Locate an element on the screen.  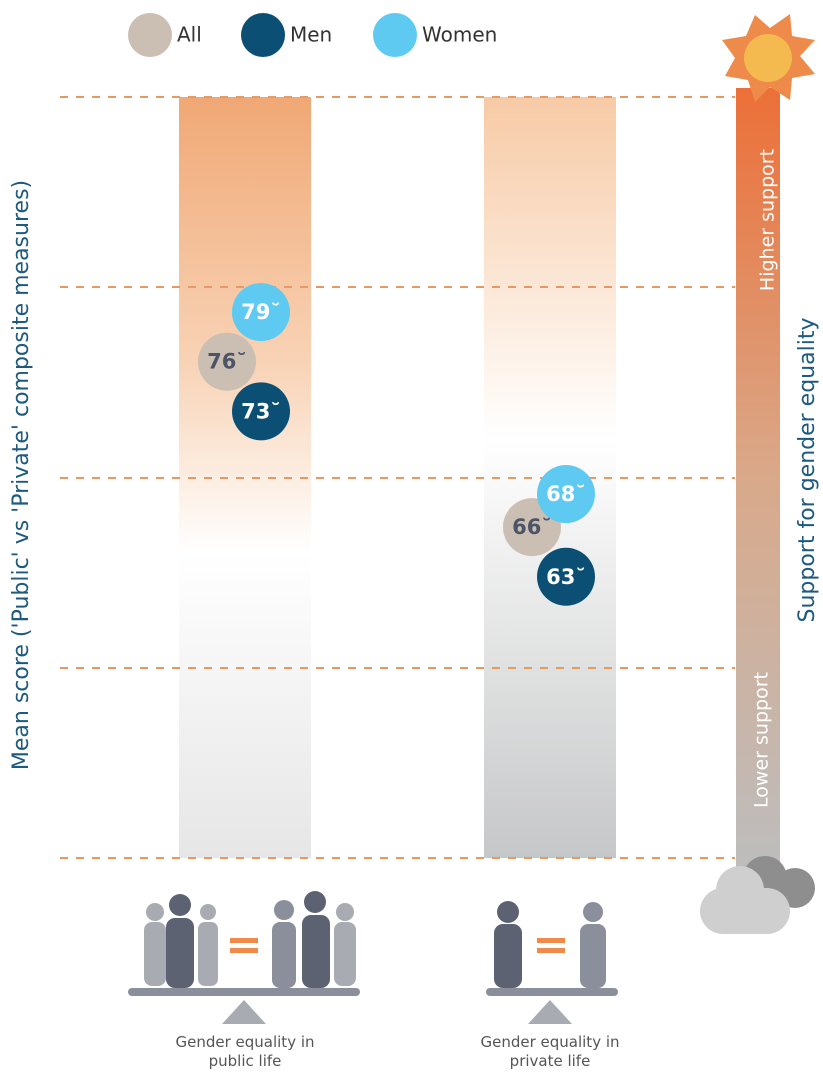
gauge-low: Lower support is located at coordinates (762, 740).